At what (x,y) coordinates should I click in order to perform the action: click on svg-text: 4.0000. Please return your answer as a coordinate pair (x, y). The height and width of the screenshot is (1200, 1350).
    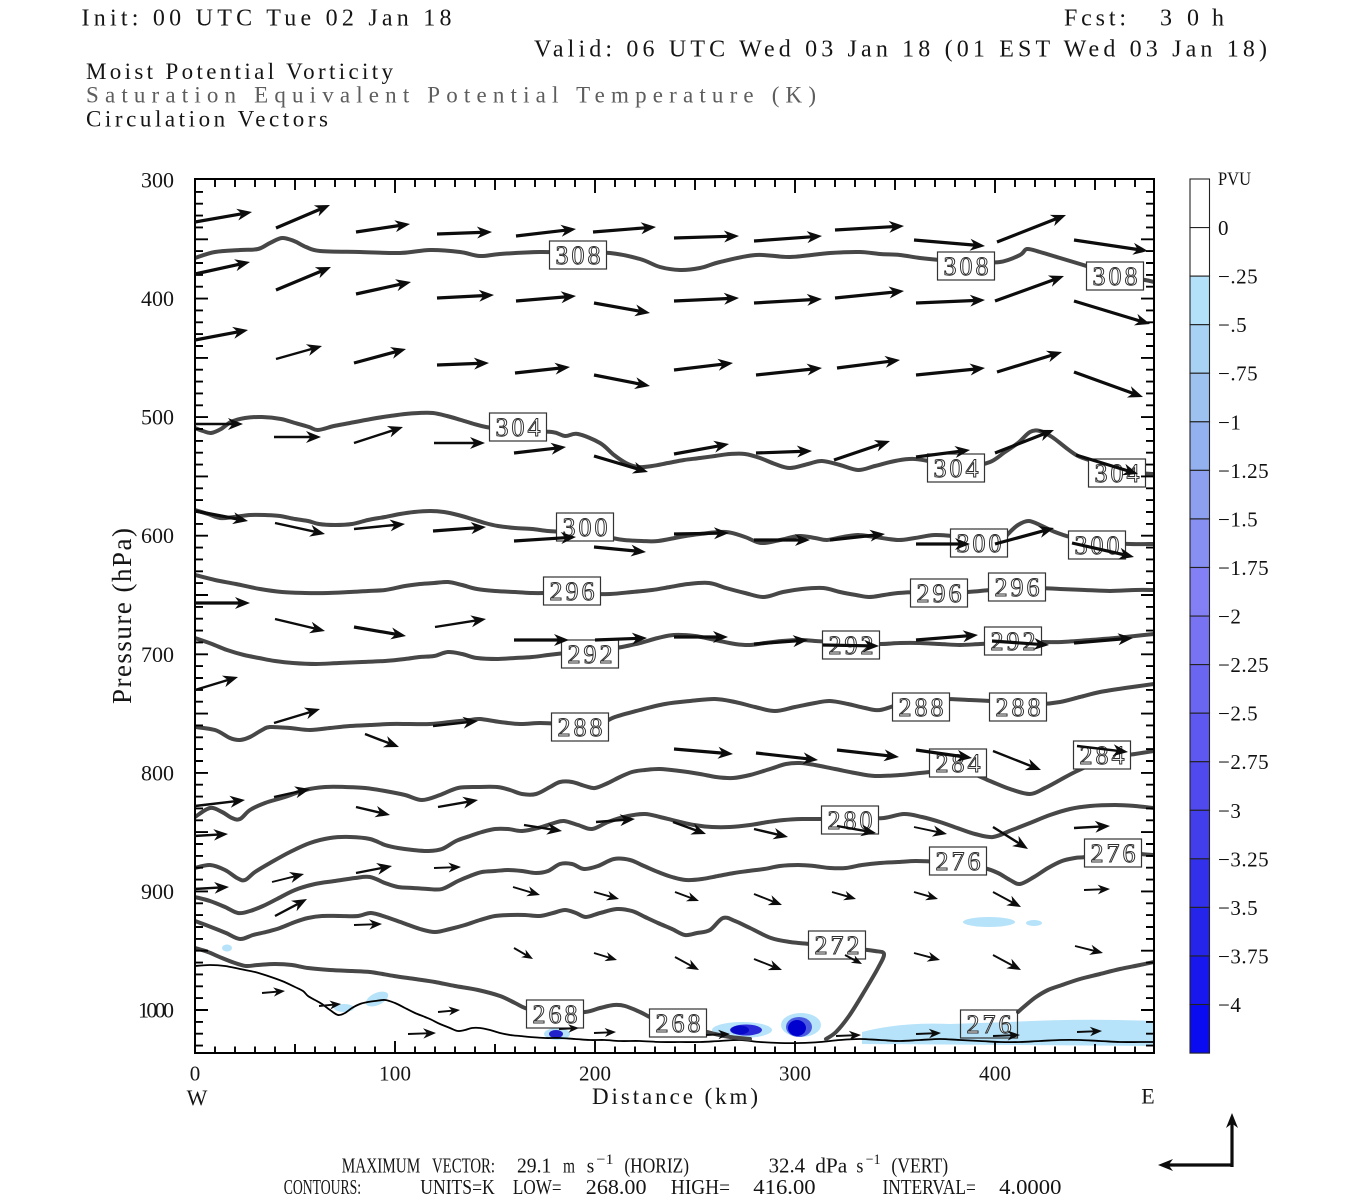
    Looking at the image, I should click on (1030, 1187).